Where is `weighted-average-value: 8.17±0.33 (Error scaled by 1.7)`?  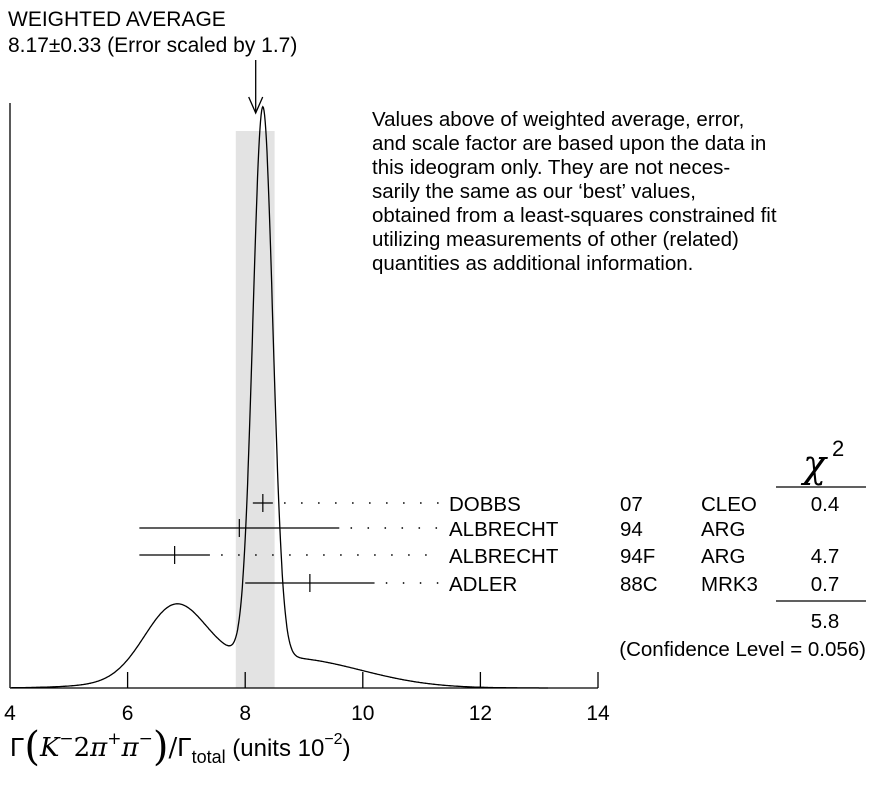 weighted-average-value: 8.17±0.33 (Error scaled by 1.7) is located at coordinates (152, 45).